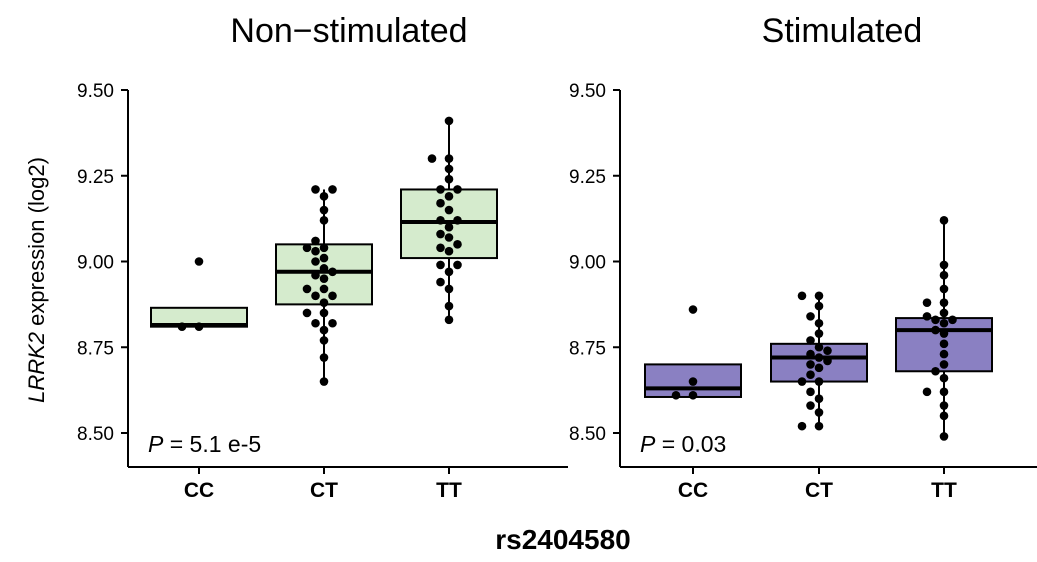  What do you see at coordinates (95, 91) in the screenshot?
I see `y-tick-label: 9.50` at bounding box center [95, 91].